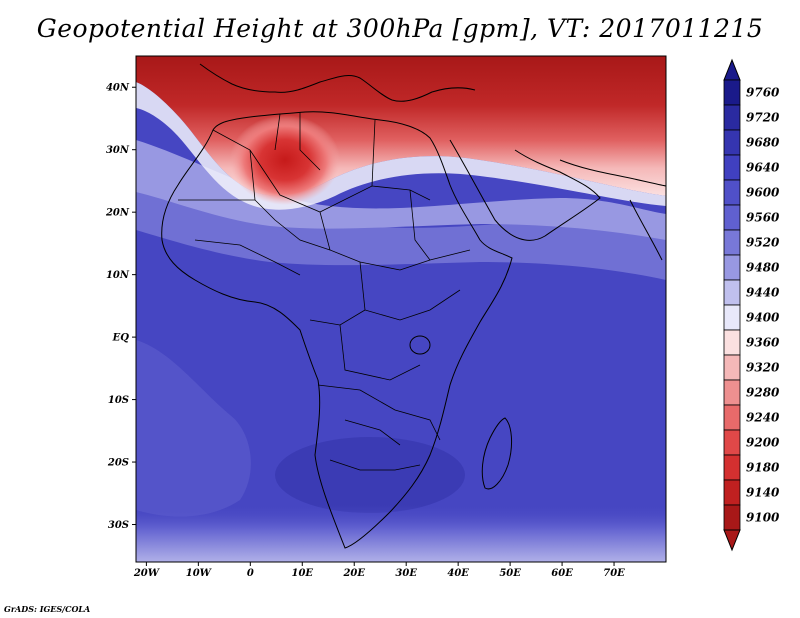  What do you see at coordinates (562, 573) in the screenshot?
I see `lon-tick-label: 60E` at bounding box center [562, 573].